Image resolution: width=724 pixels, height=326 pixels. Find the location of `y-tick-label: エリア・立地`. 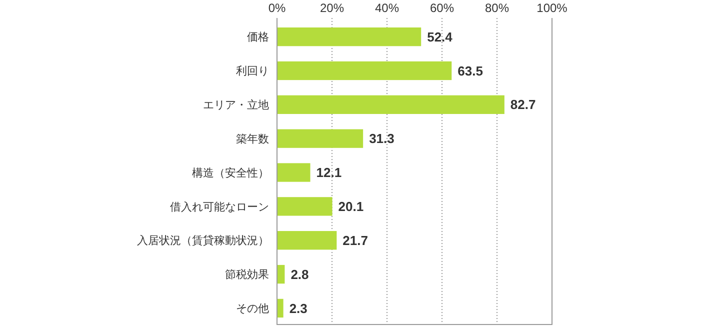

y-tick-label: エリア・立地 is located at coordinates (236, 105).